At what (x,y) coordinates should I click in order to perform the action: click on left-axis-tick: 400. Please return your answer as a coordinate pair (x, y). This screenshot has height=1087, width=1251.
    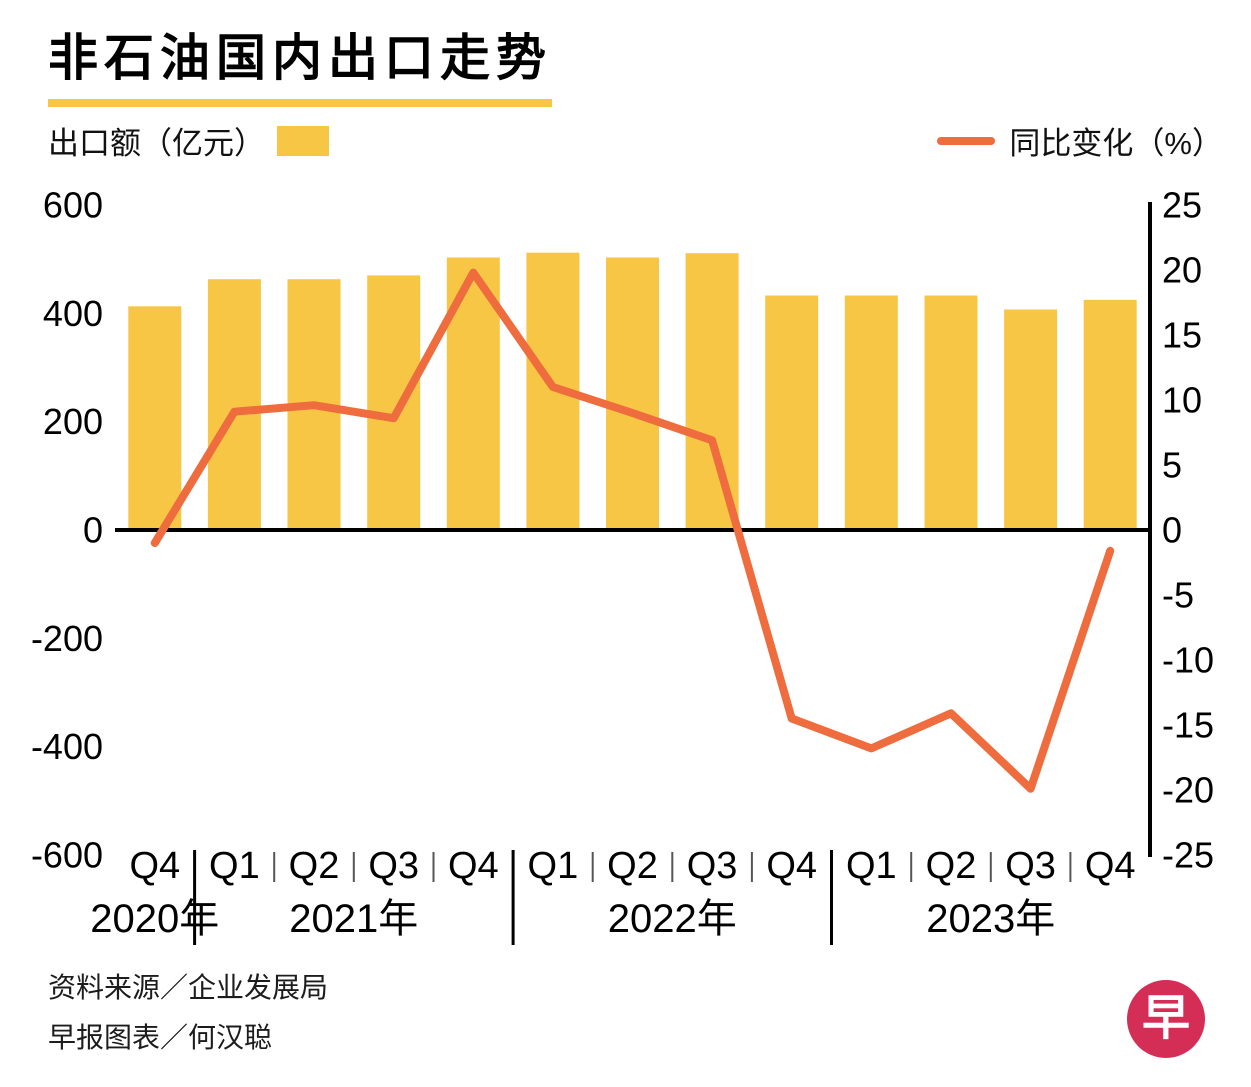
    Looking at the image, I should click on (73, 313).